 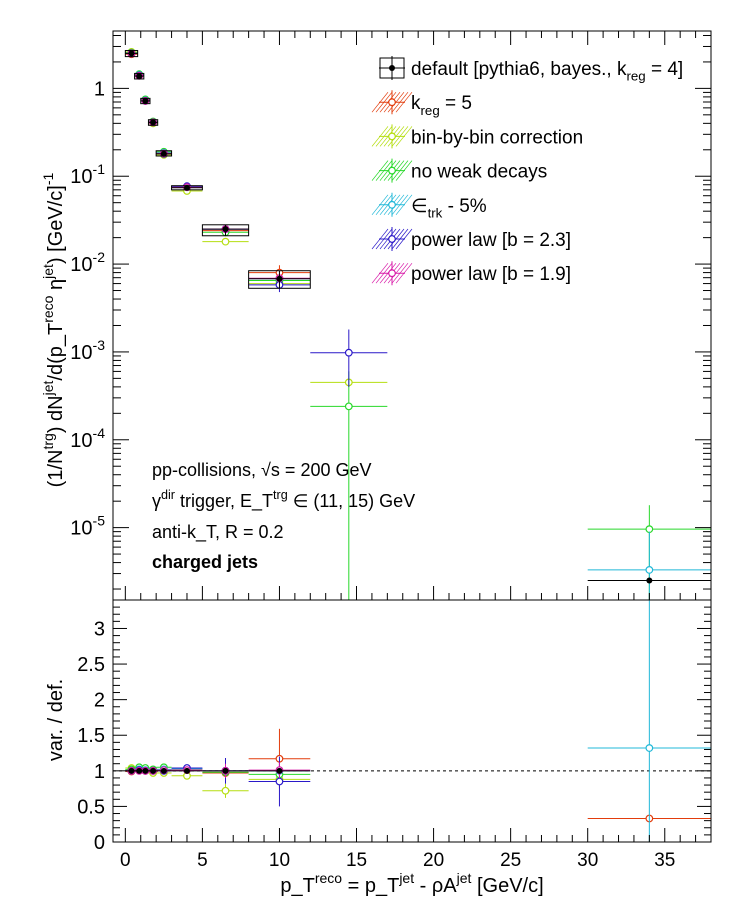 I want to click on annotation-text: γdir trigger, E_Ttrg ∈ (11, 15) GeV, so click(x=283, y=500).